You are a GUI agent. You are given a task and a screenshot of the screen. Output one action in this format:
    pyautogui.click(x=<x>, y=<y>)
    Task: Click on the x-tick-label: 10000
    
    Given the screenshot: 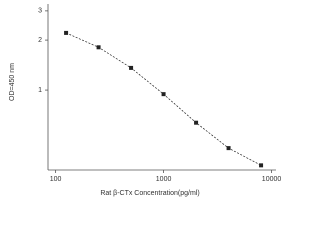 What is the action you would take?
    pyautogui.click(x=272, y=179)
    